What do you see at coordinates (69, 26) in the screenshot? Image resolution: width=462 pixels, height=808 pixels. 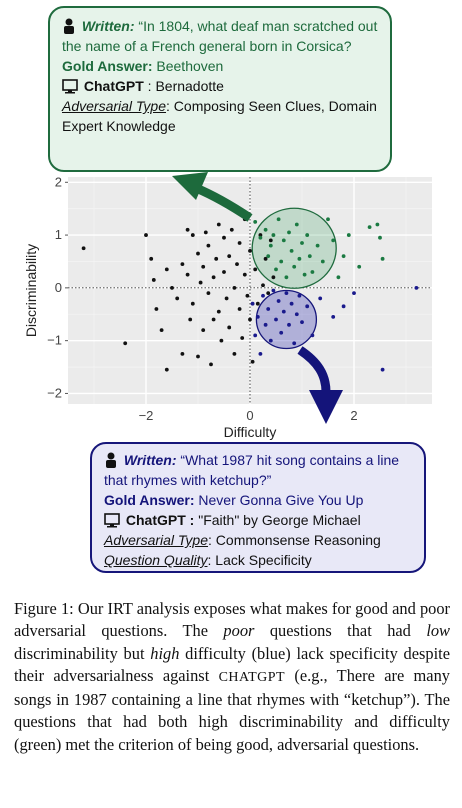 I see `writer-icon` at bounding box center [69, 26].